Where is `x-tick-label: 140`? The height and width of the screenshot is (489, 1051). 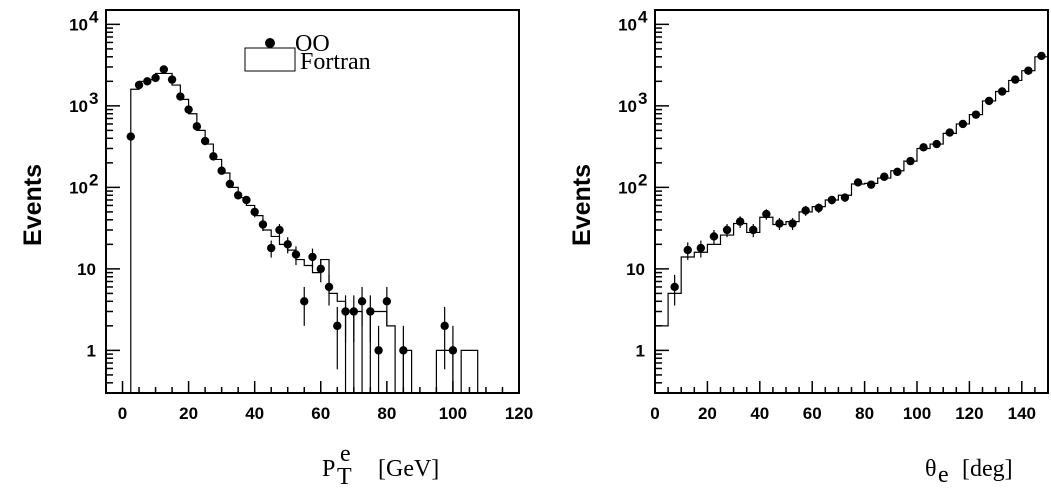
x-tick-label: 140 is located at coordinates (1022, 413).